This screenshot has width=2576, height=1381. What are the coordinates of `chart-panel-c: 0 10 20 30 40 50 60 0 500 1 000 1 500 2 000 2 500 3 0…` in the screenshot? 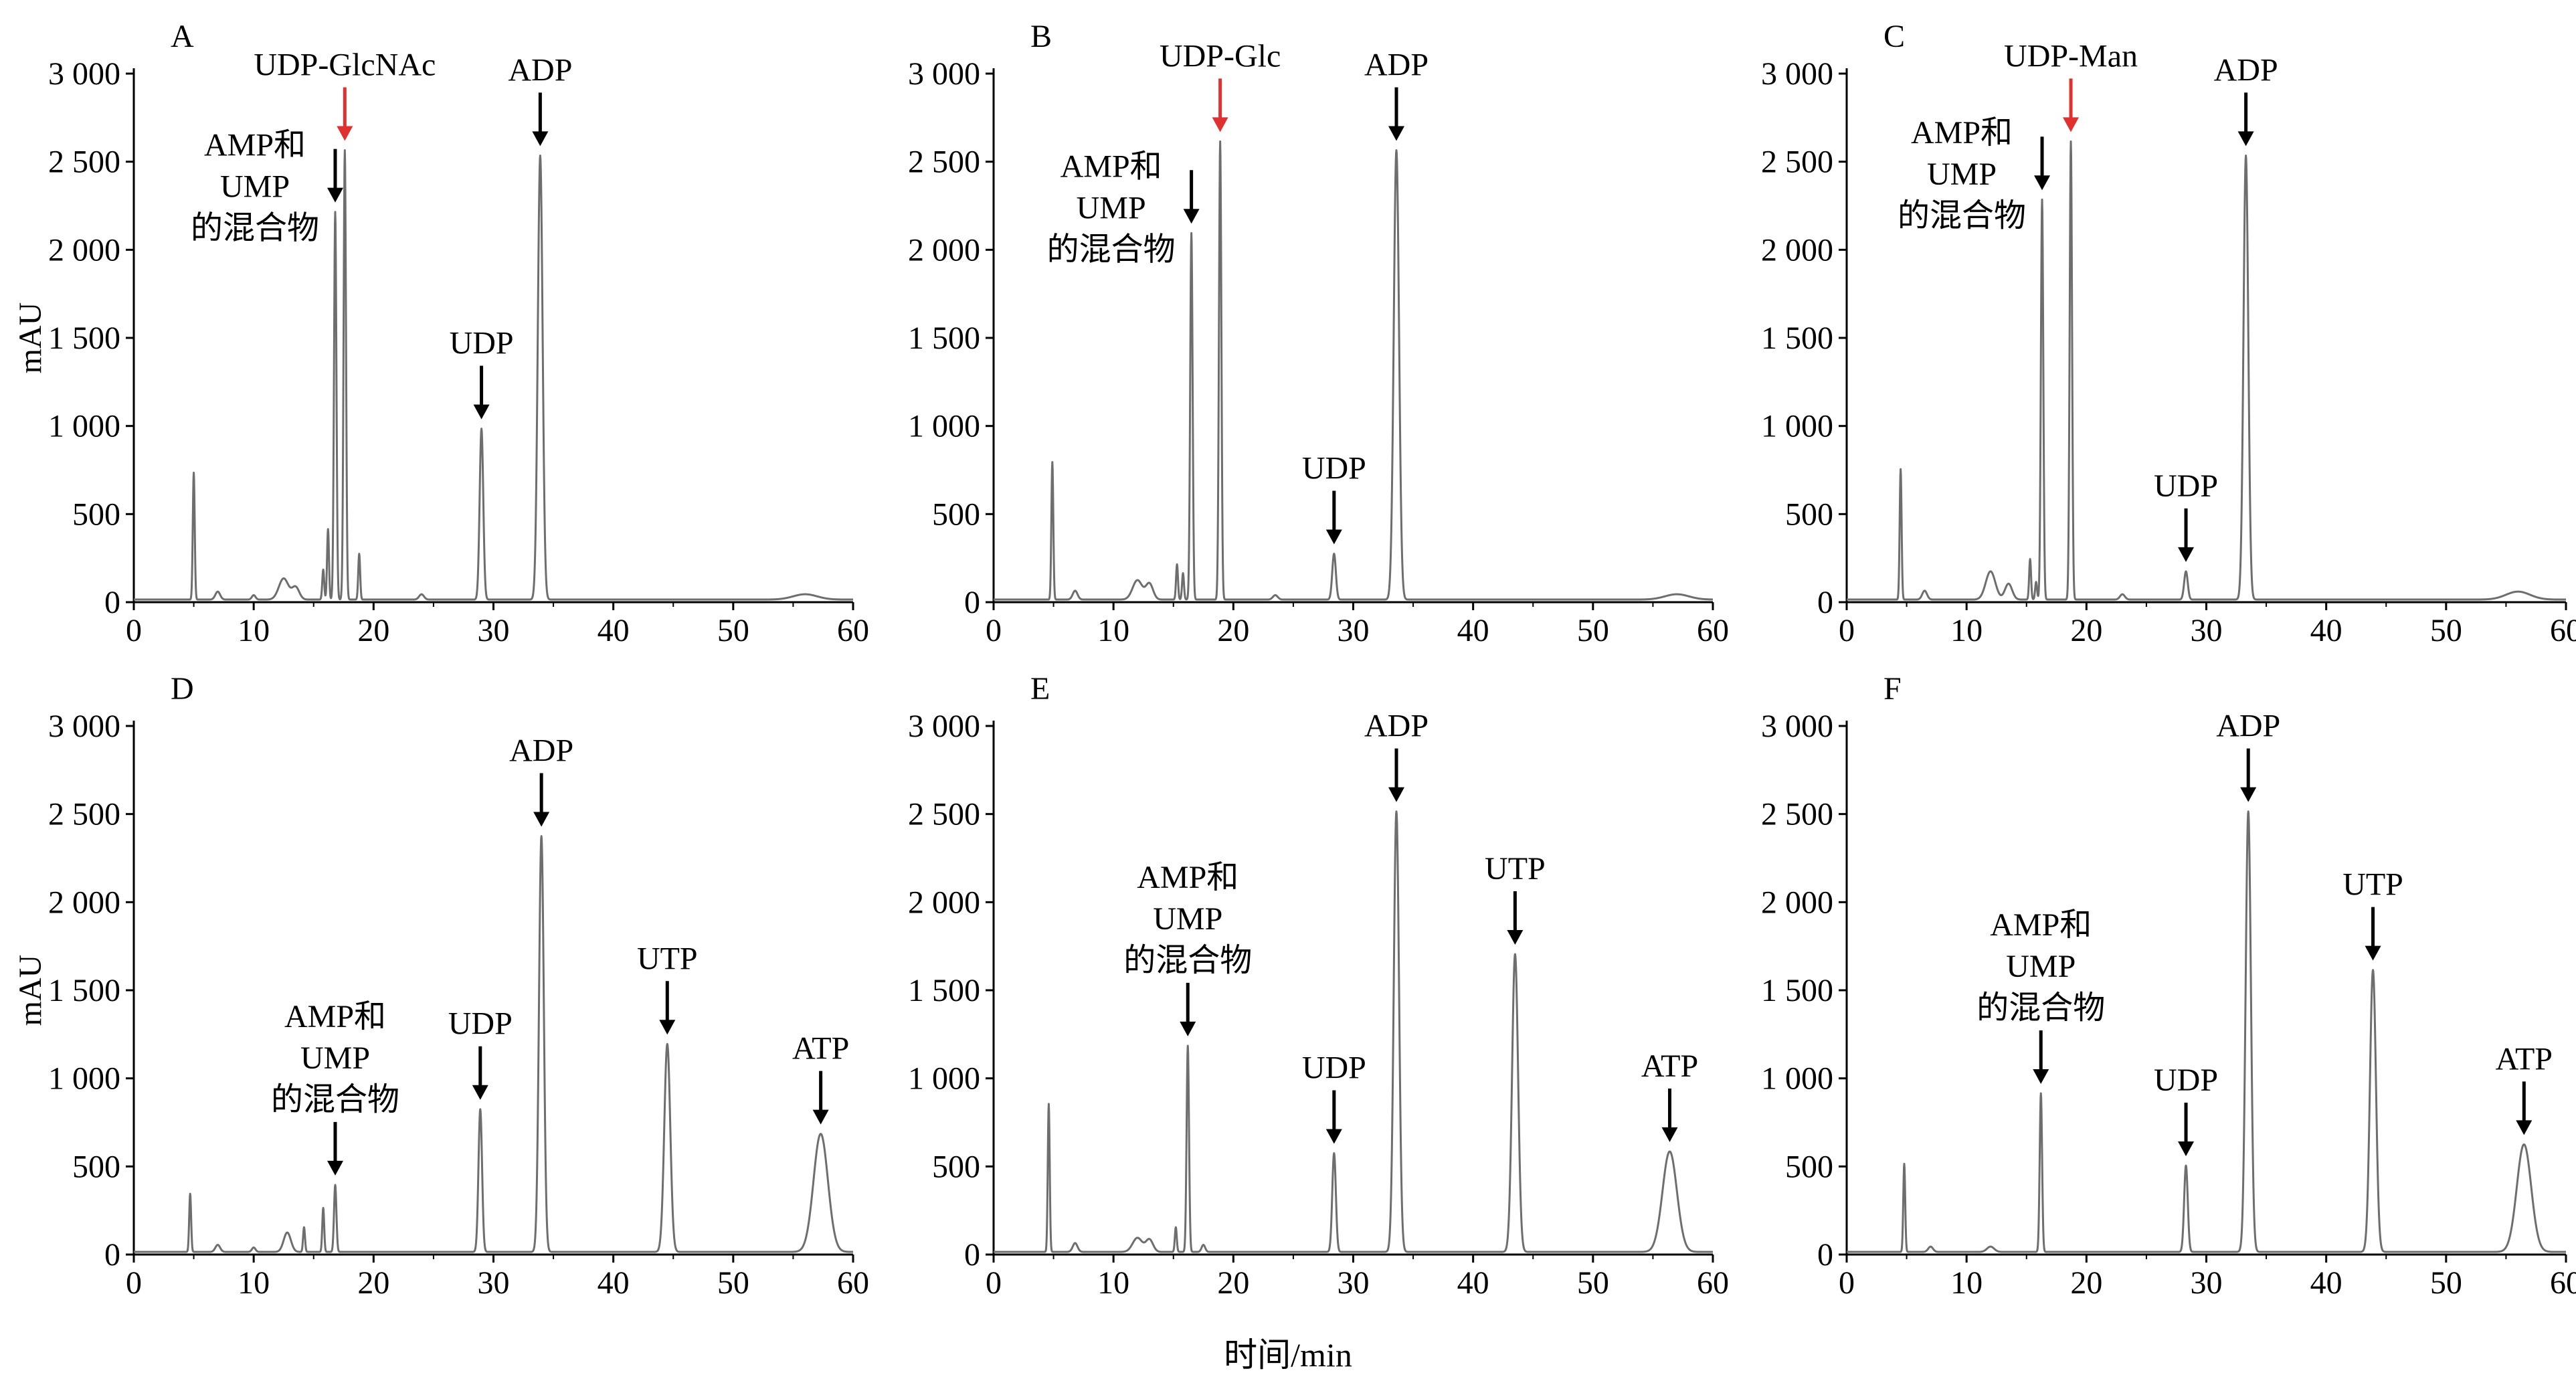 It's located at (2168, 333).